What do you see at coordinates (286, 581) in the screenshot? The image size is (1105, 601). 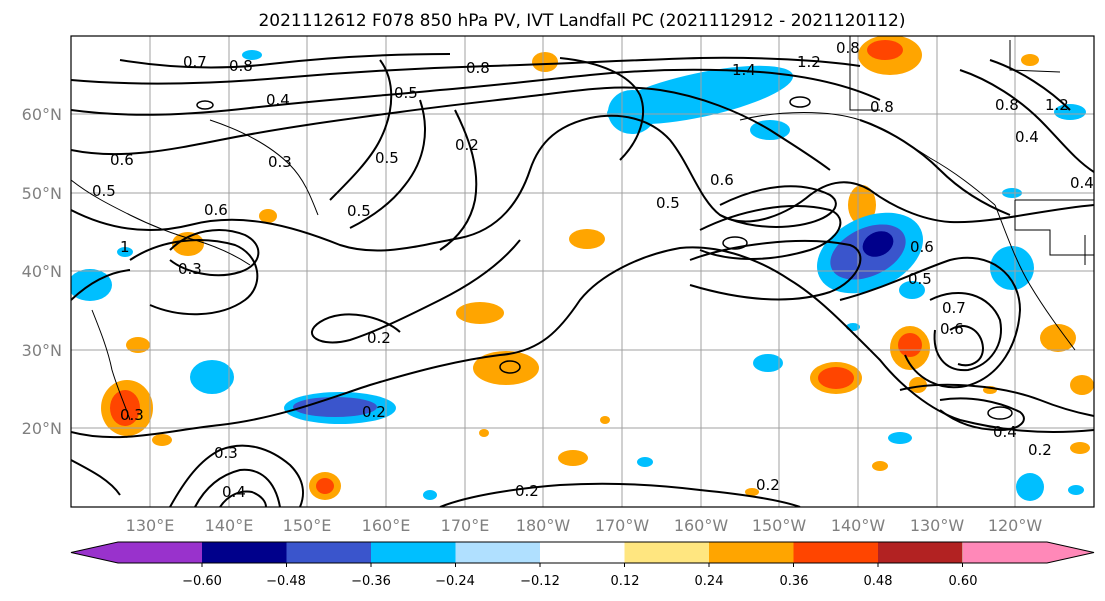 I see `colorbar-tick-label: −0.48` at bounding box center [286, 581].